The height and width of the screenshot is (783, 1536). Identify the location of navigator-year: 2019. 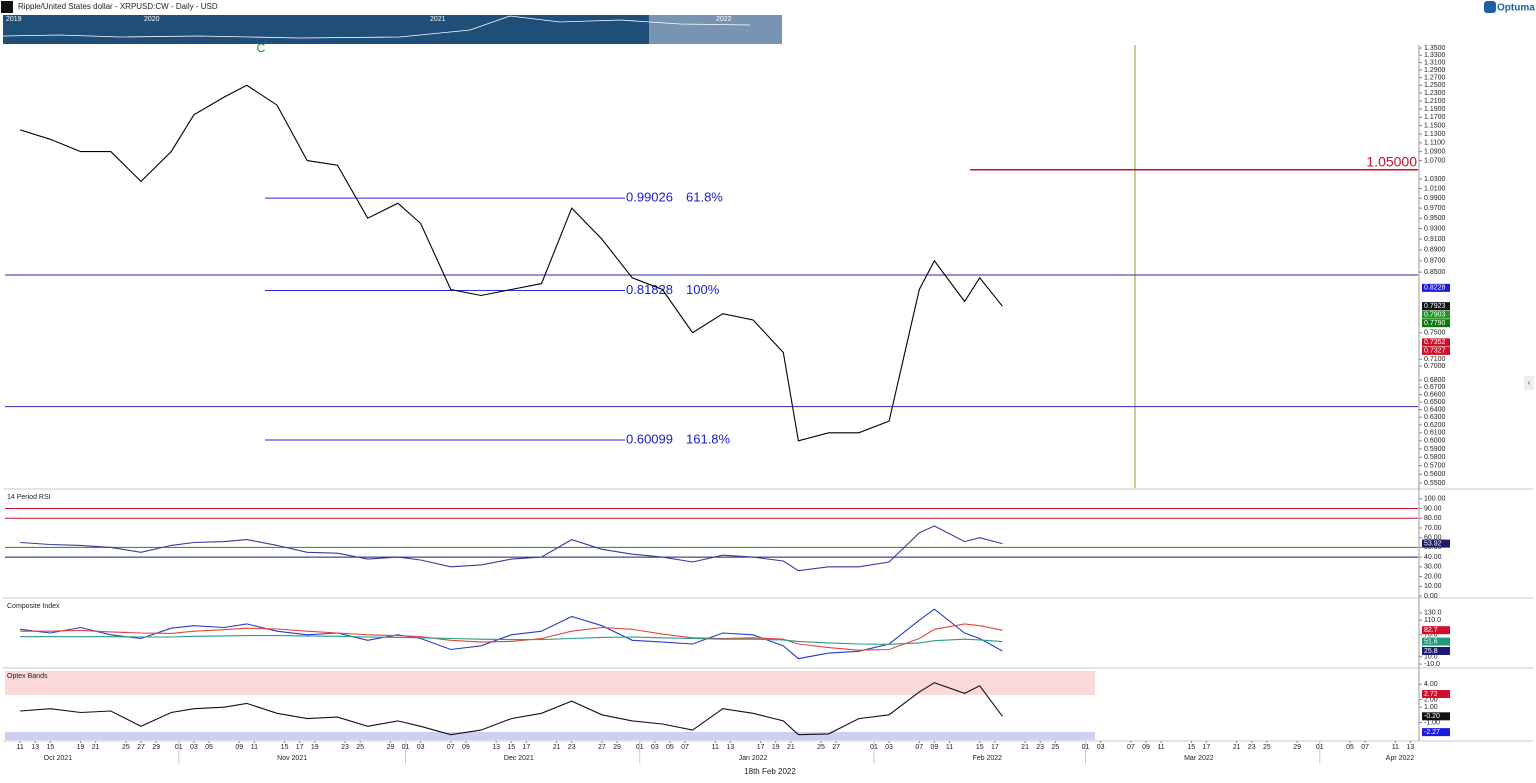
(14, 19).